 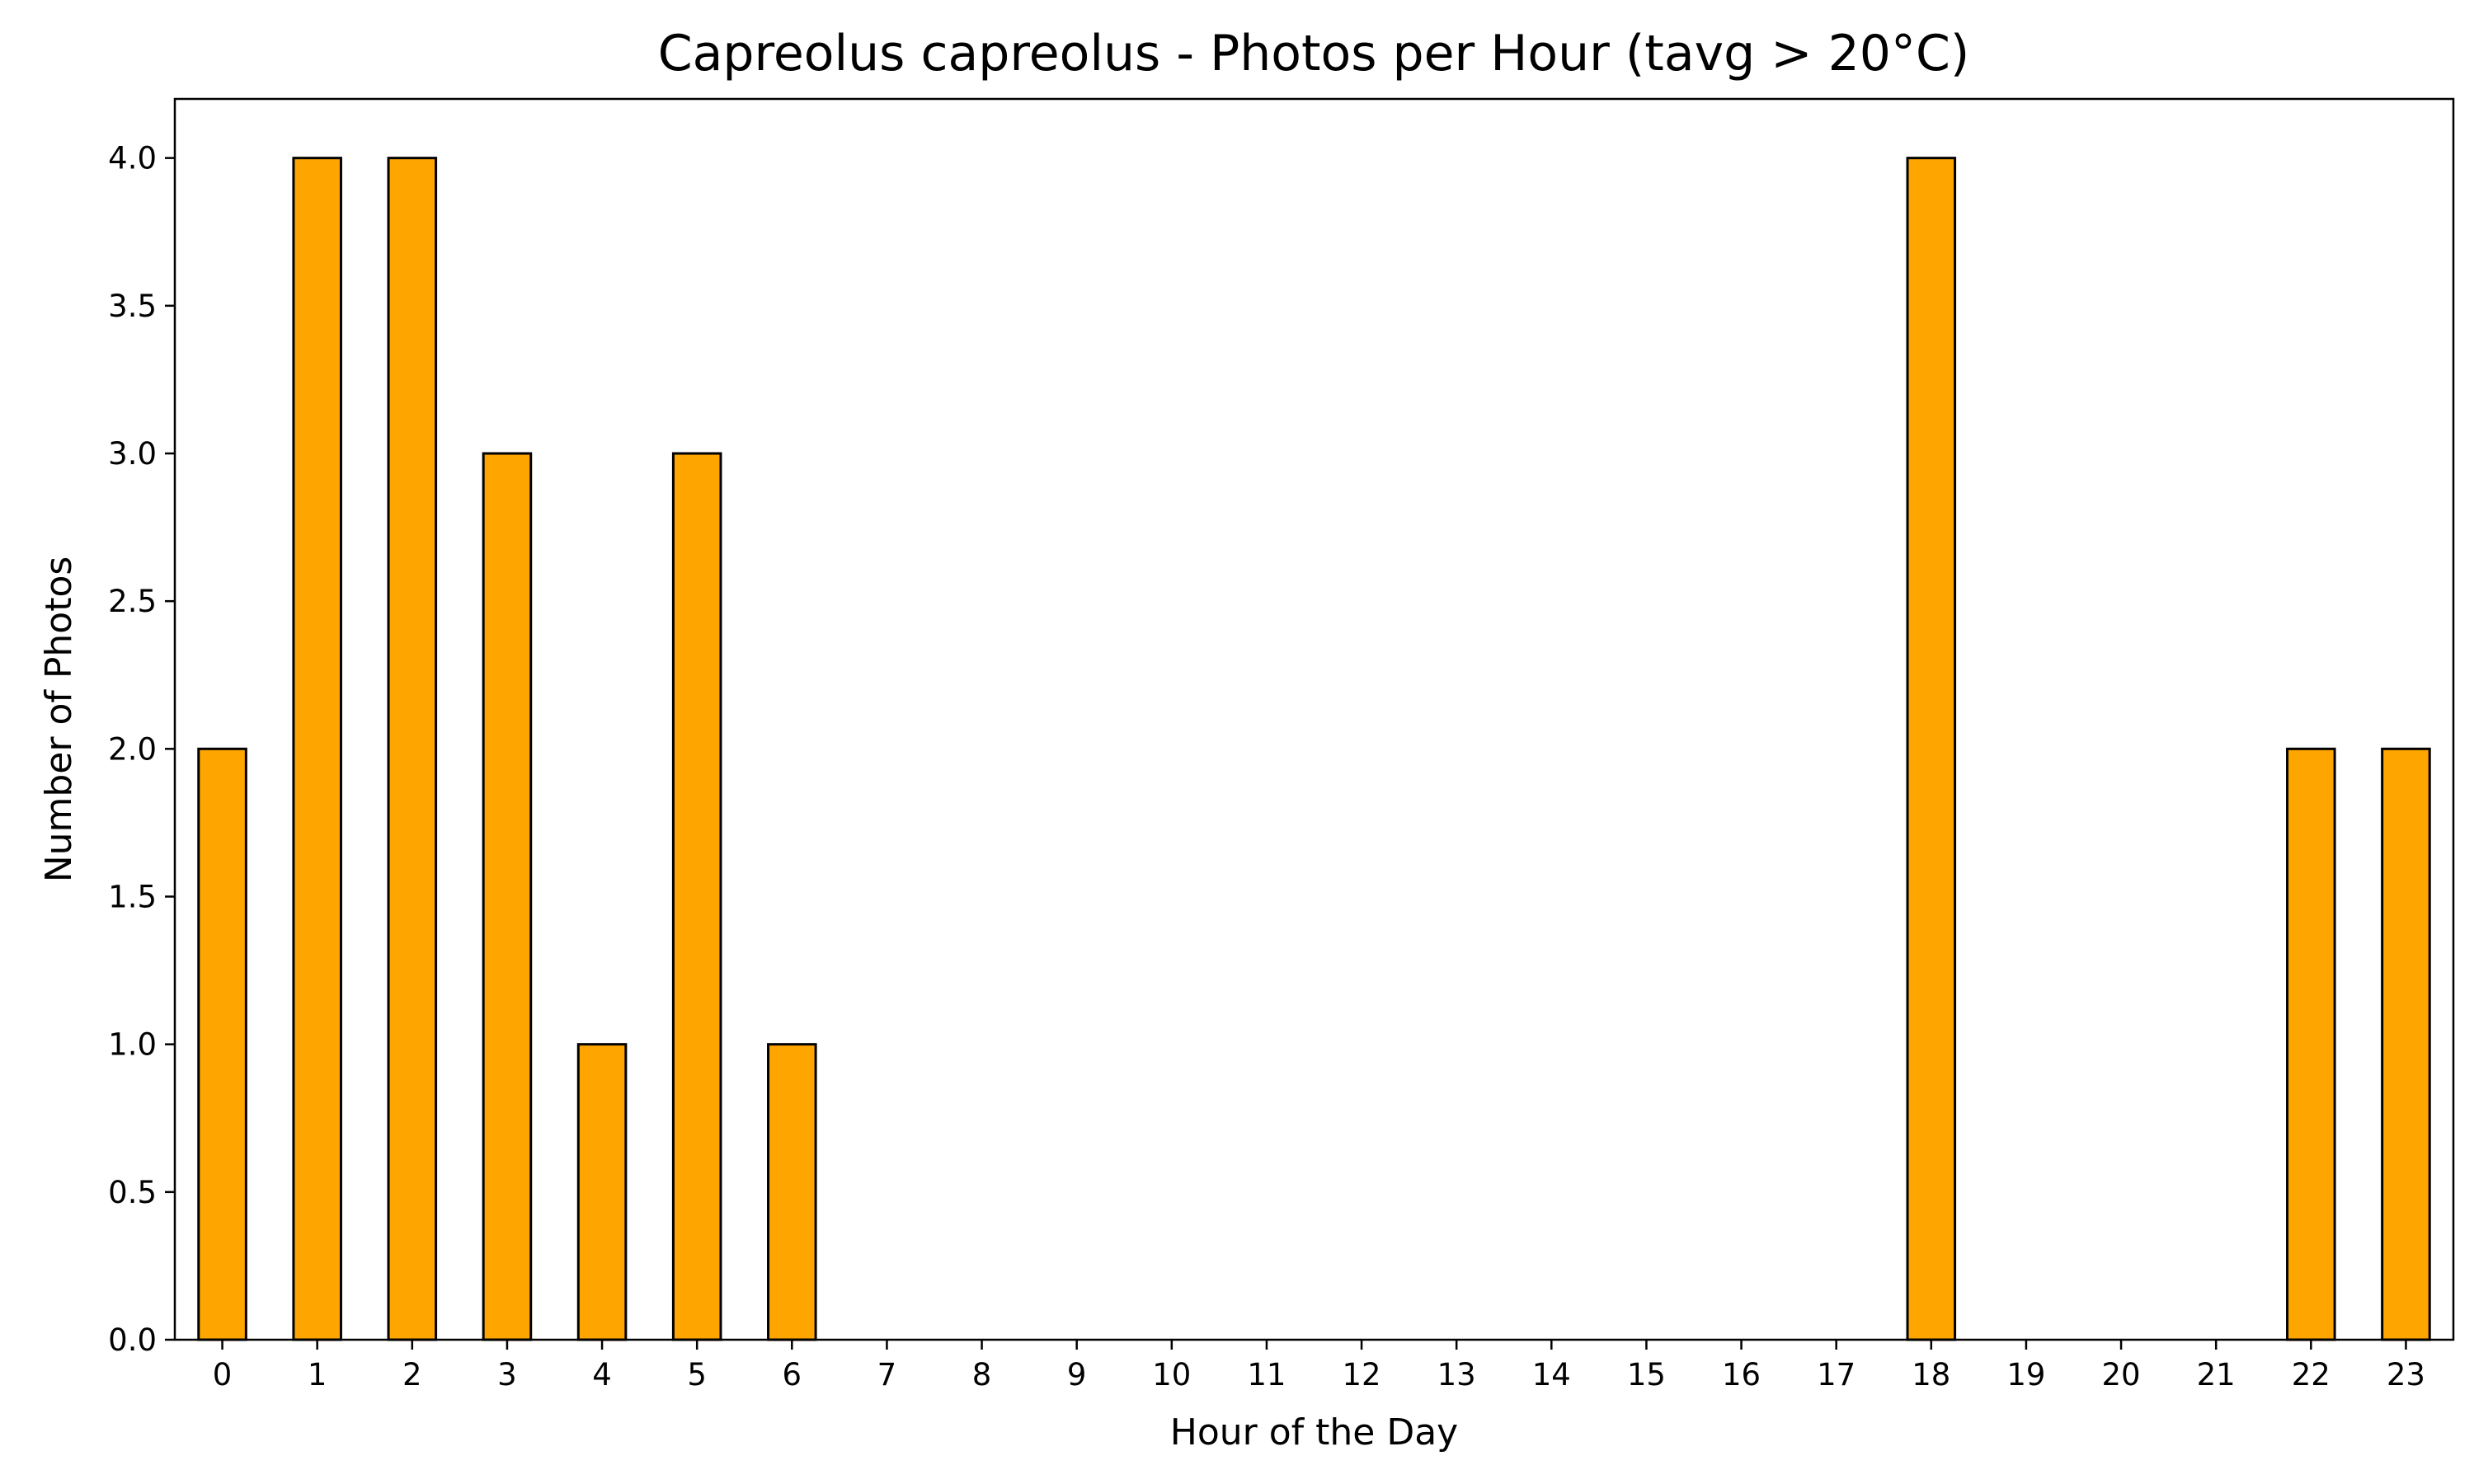 I want to click on x-tick-label: 15, so click(x=1646, y=1374).